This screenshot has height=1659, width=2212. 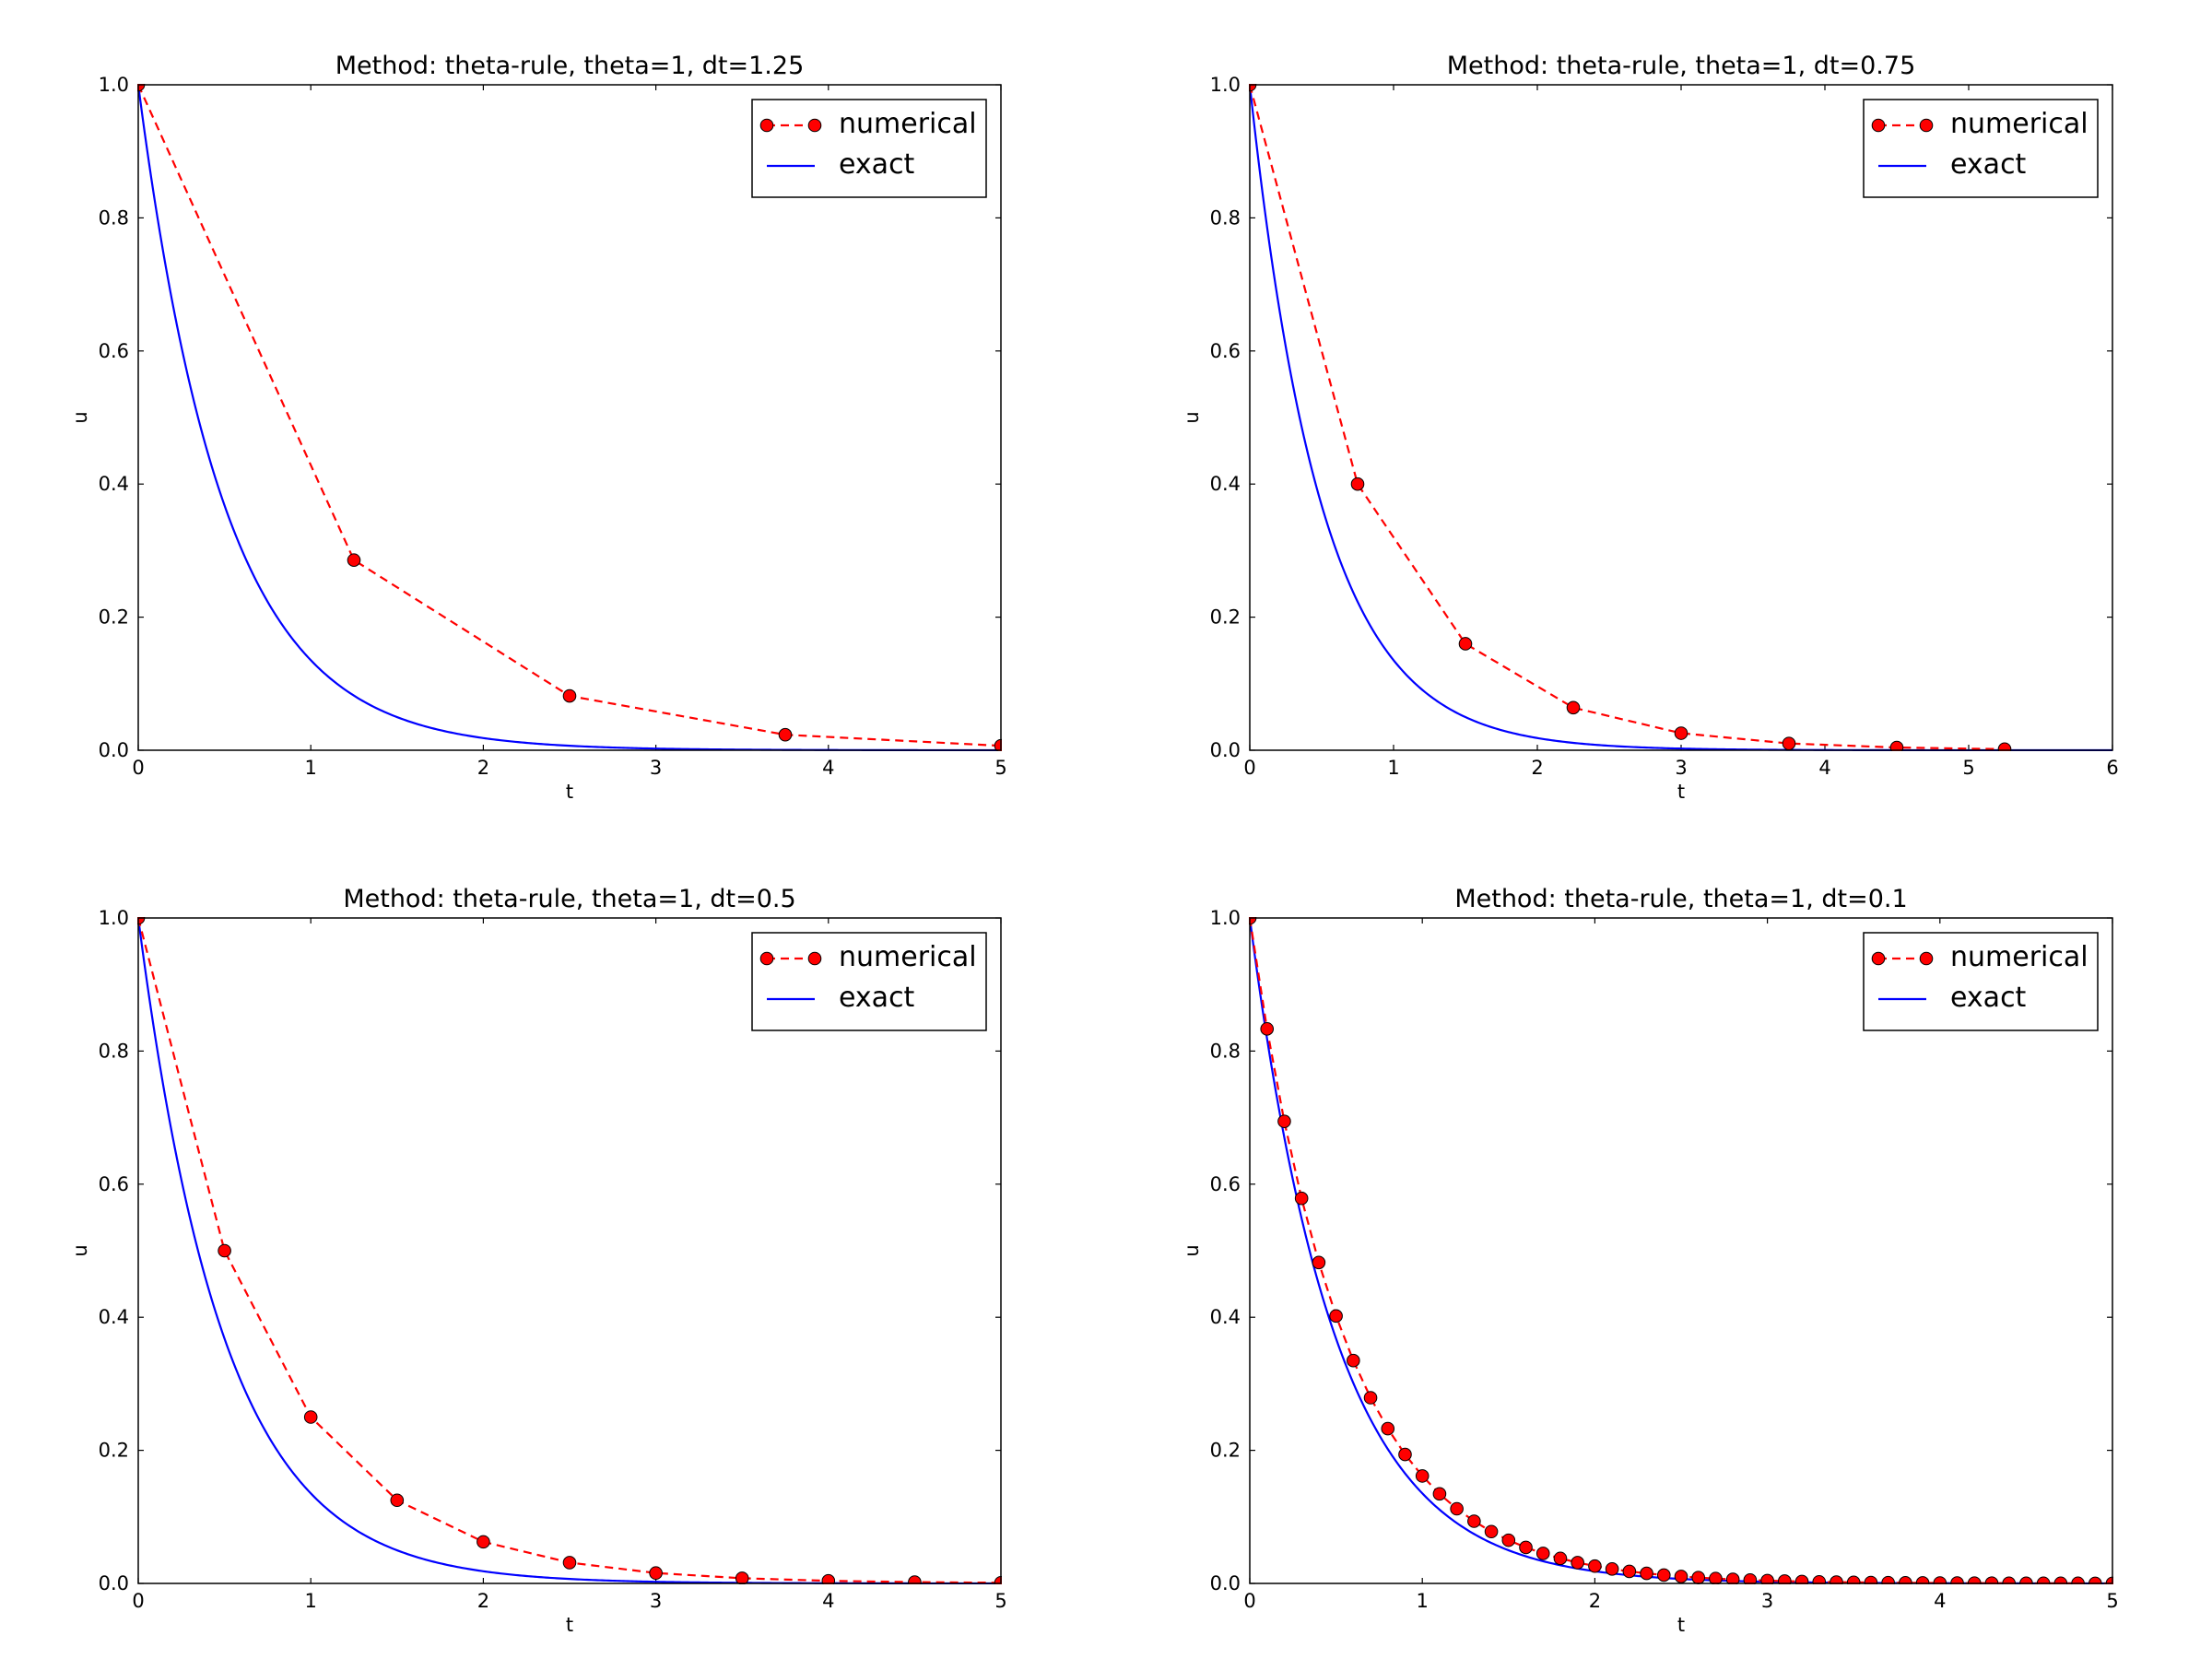 I want to click on chart-title: Method: theta-rule, theta=1, dt=0.5, so click(x=569, y=899).